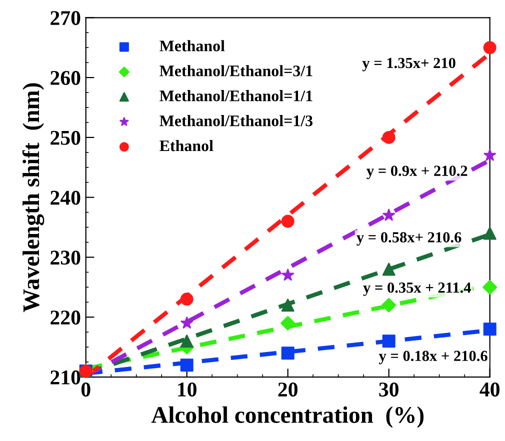 This screenshot has width=505, height=441. Describe the element at coordinates (417, 173) in the screenshot. I see `annotation: y = 0.9x + 210.2` at that location.